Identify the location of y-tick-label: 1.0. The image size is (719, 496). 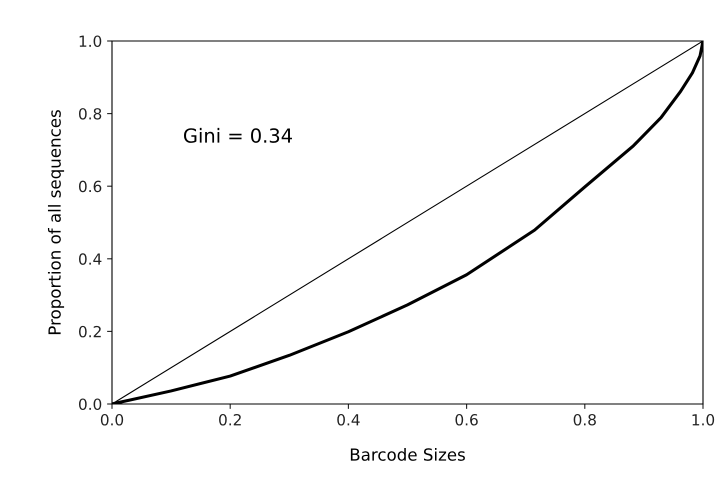
(91, 41).